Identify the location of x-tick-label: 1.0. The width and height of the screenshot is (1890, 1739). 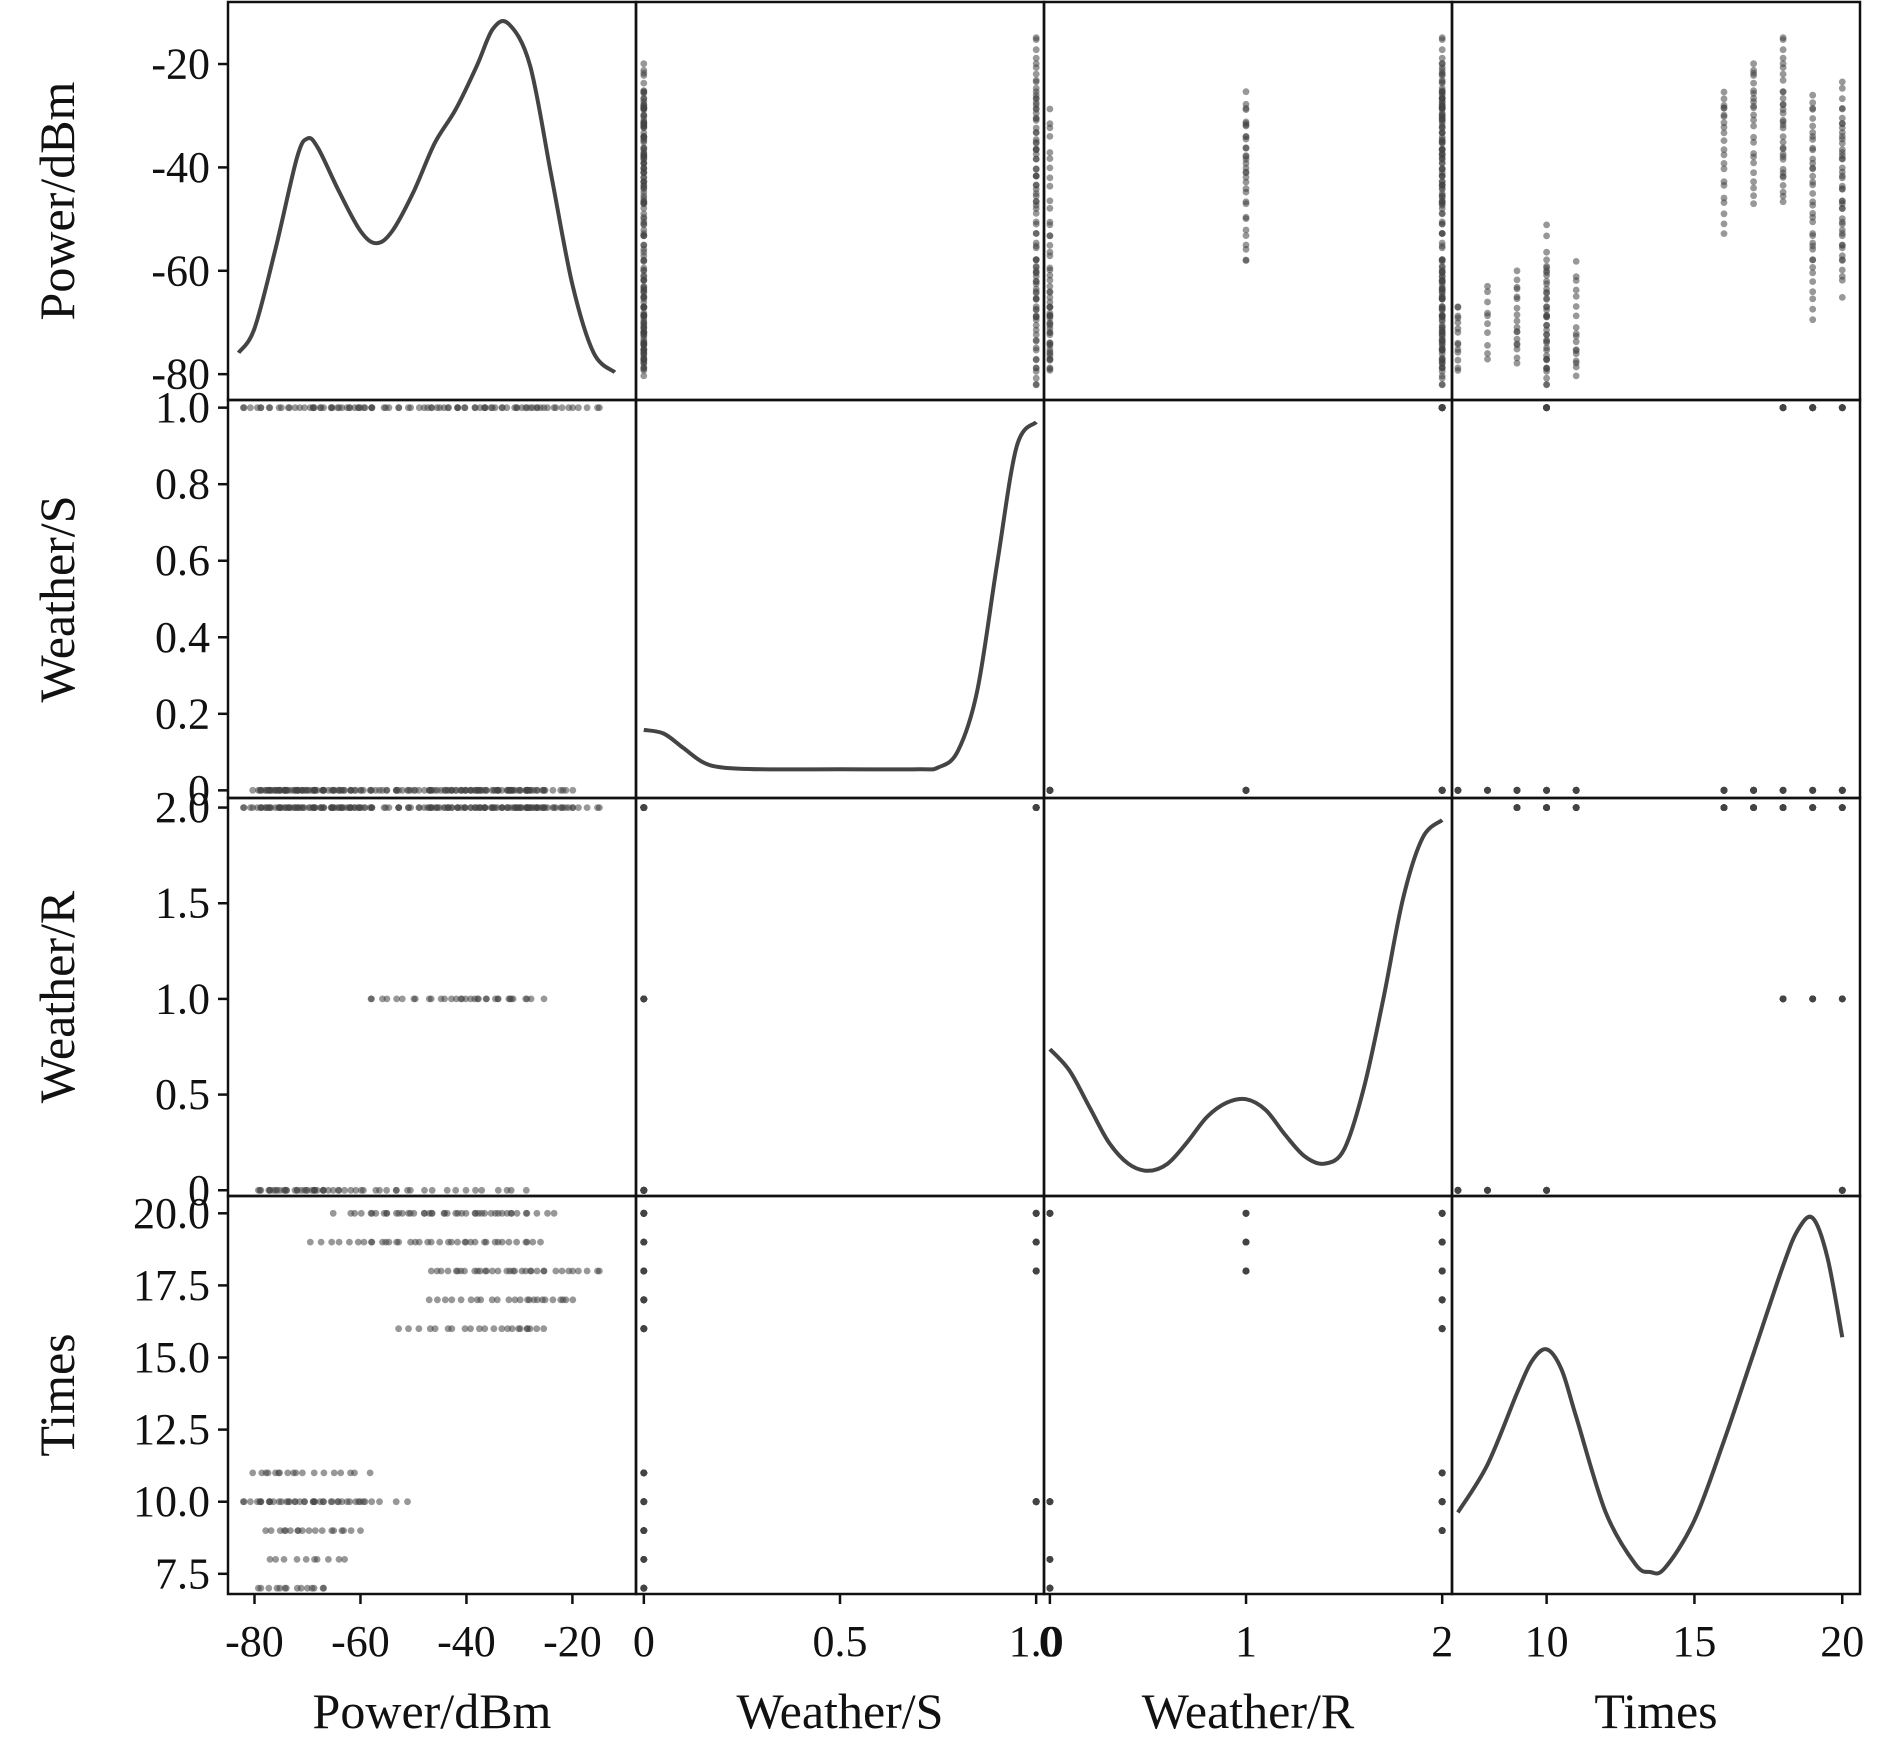
(1036, 1641).